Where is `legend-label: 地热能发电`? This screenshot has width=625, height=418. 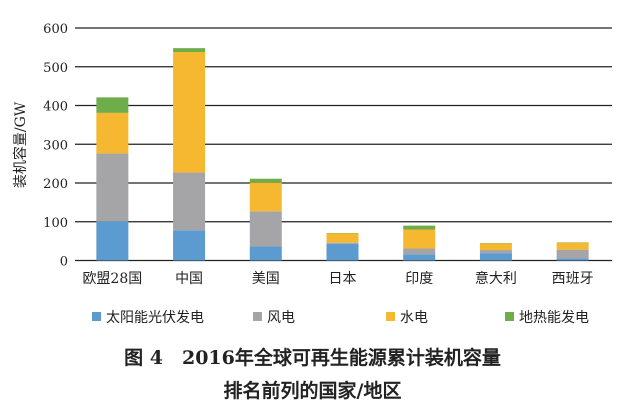
legend-label: 地热能发电 is located at coordinates (554, 318).